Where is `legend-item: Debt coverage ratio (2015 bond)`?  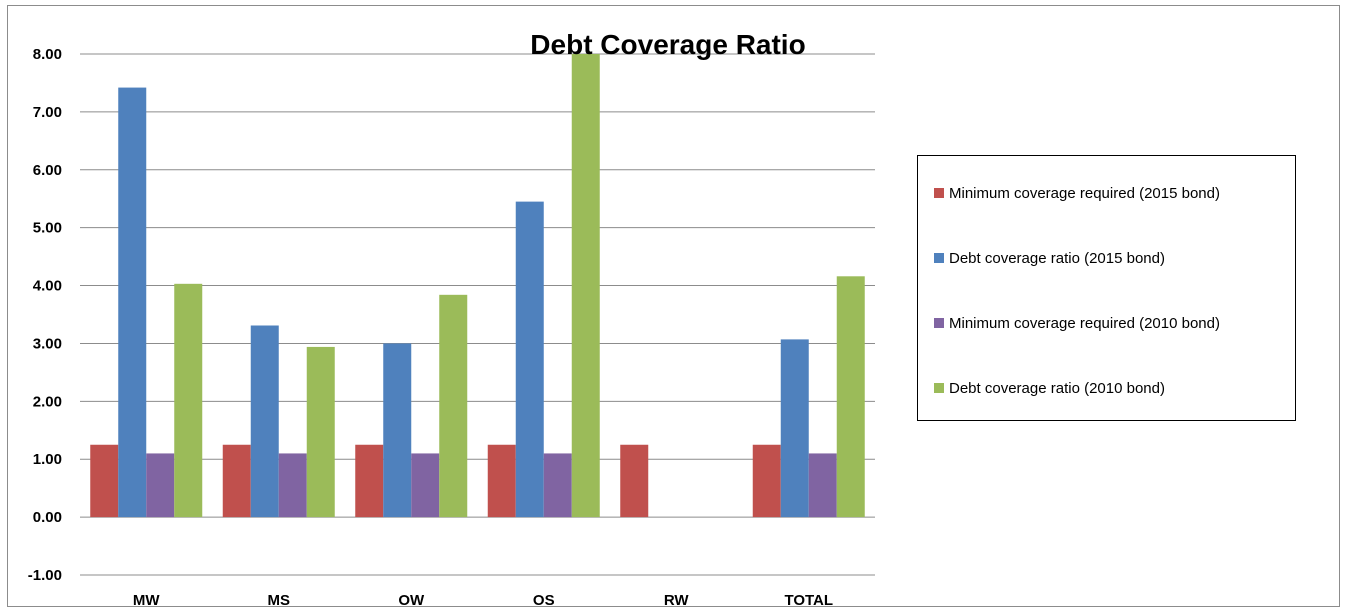
legend-item: Debt coverage ratio (2015 bond) is located at coordinates (1049, 258).